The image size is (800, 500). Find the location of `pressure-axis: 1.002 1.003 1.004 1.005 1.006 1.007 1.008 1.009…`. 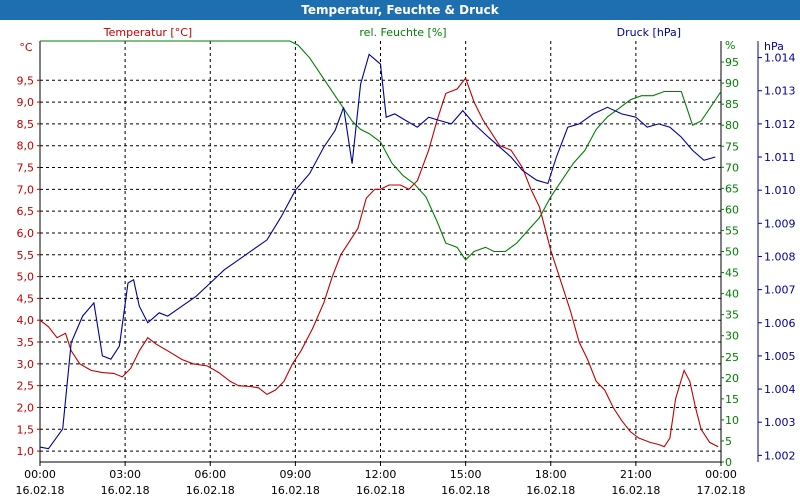

pressure-axis: 1.002 1.003 1.004 1.005 1.006 1.007 1.008 1.009… is located at coordinates (776, 251).